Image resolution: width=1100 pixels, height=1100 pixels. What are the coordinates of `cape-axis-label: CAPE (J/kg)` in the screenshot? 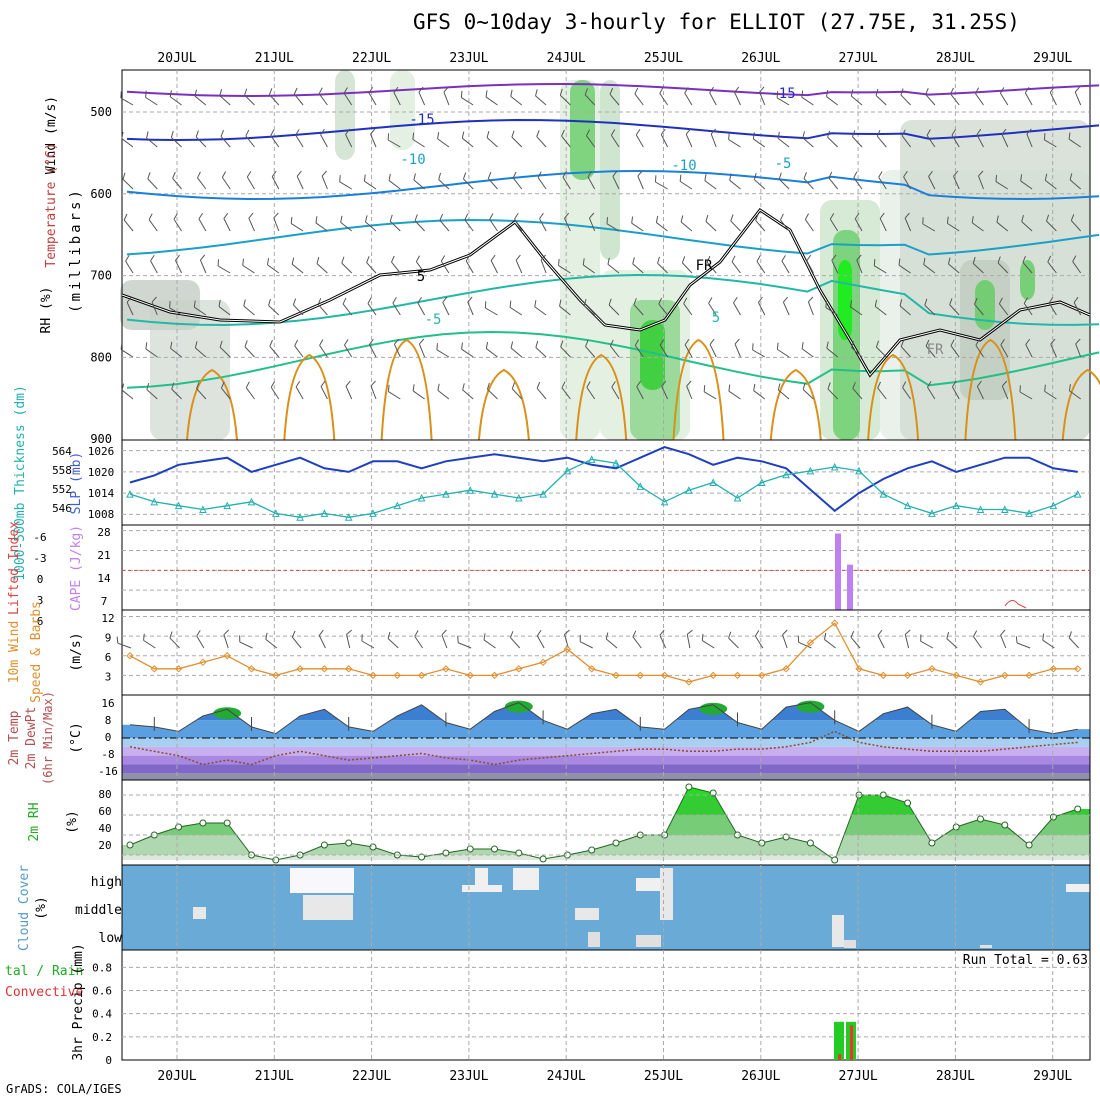 It's located at (76, 568).